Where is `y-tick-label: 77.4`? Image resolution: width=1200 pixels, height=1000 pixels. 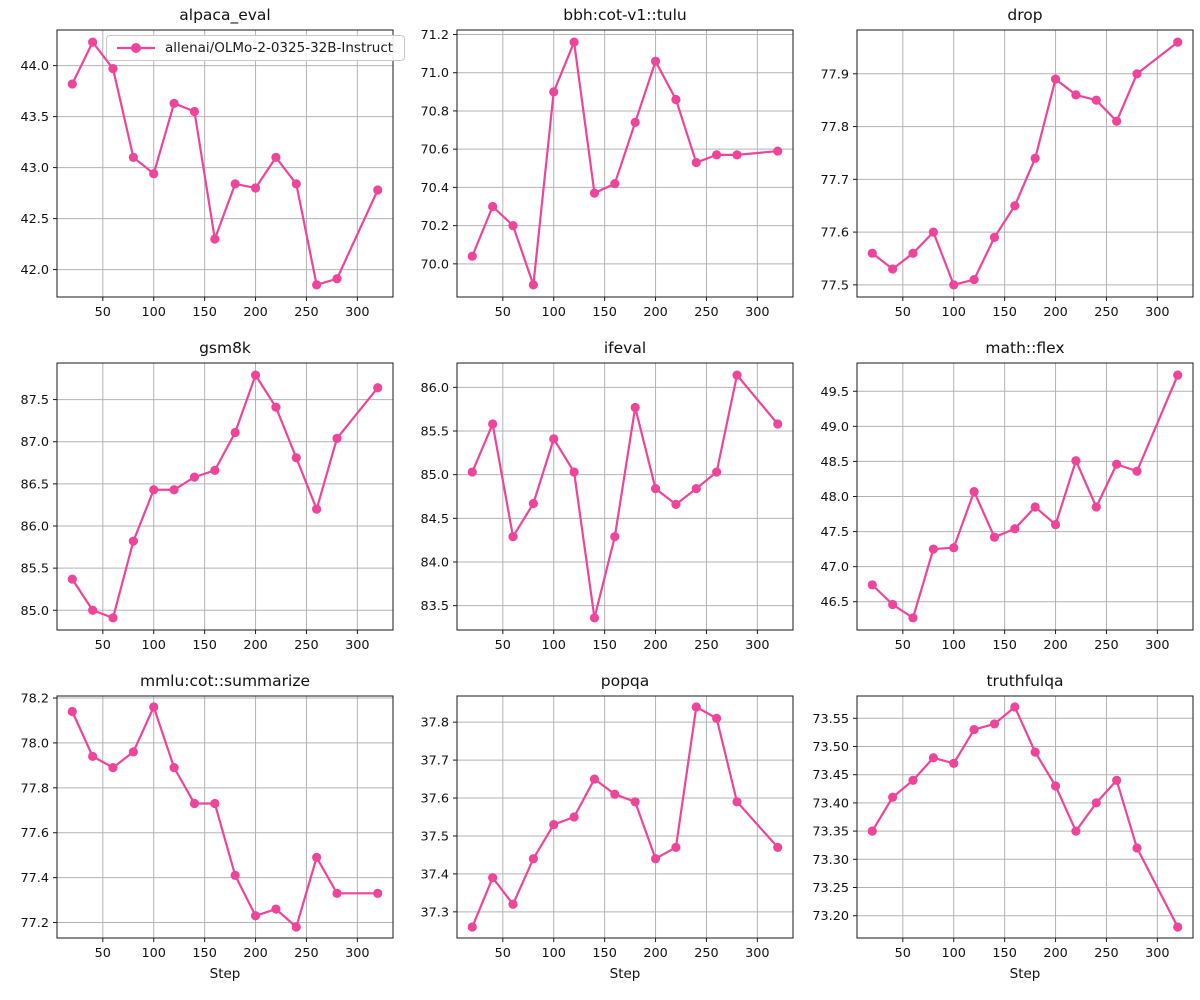
y-tick-label: 77.4 is located at coordinates (35, 878).